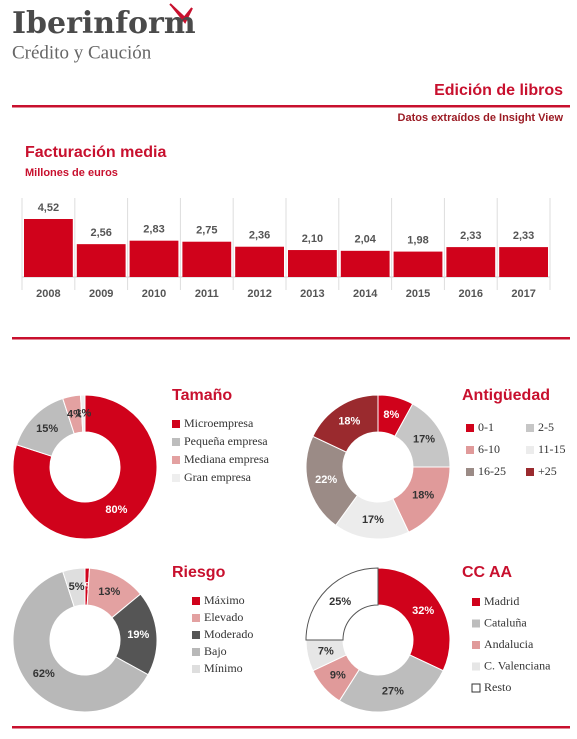 The image size is (577, 739). What do you see at coordinates (486, 427) in the screenshot?
I see `legend-label: 0-1` at bounding box center [486, 427].